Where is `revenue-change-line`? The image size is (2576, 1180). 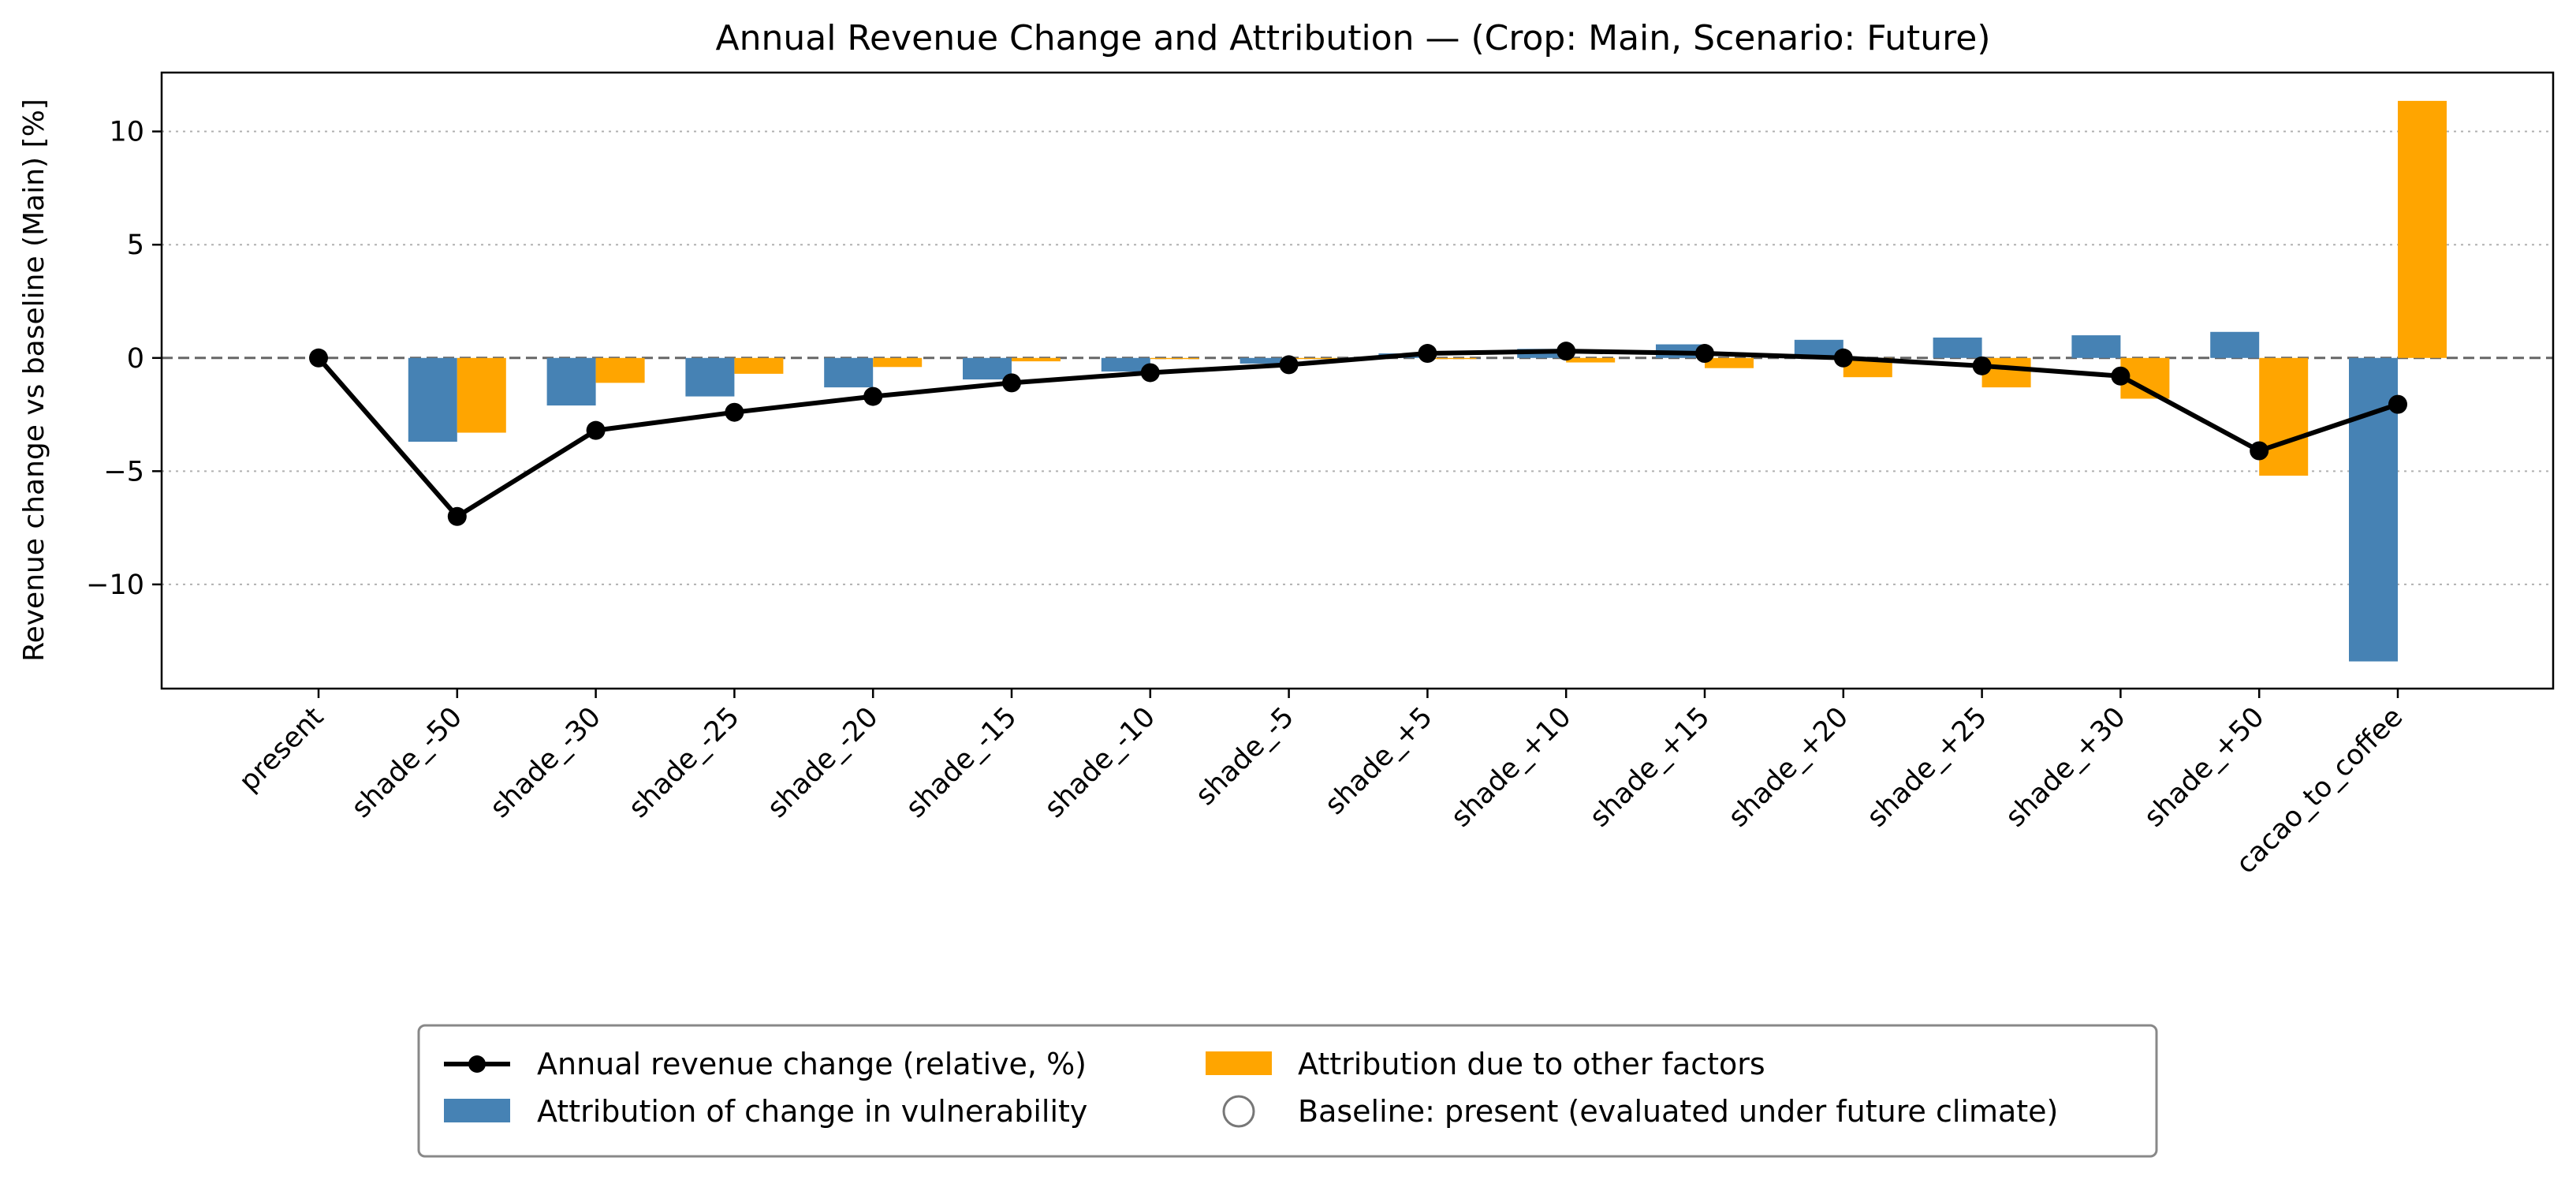 revenue-change-line is located at coordinates (1357, 434).